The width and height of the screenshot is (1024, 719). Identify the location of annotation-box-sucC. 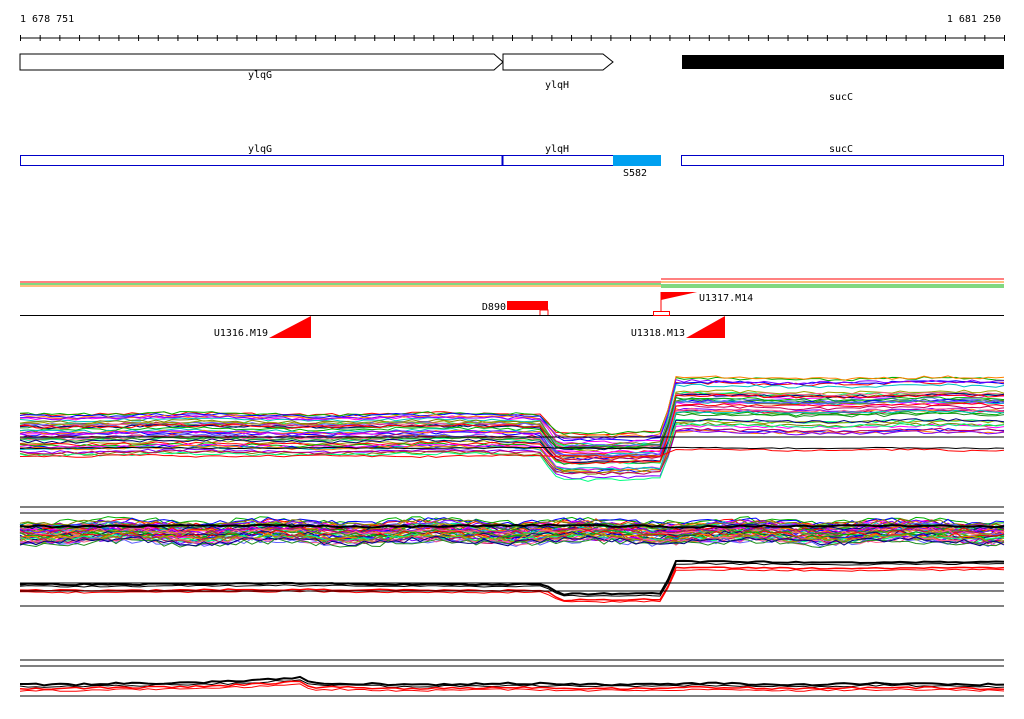
(842, 160).